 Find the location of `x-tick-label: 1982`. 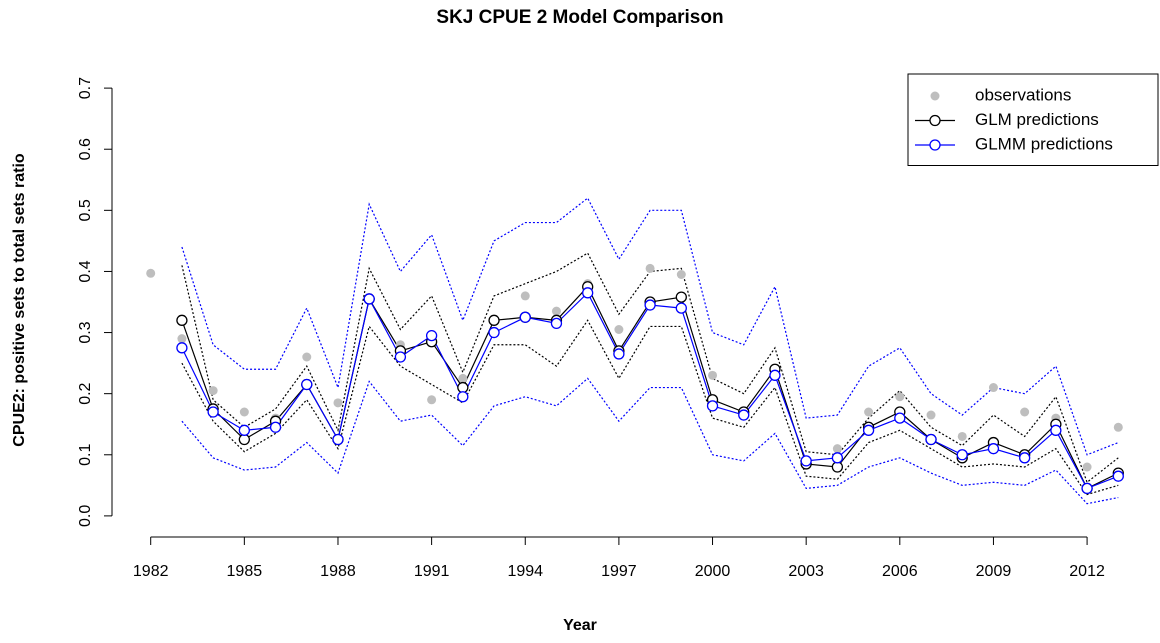

x-tick-label: 1982 is located at coordinates (151, 571).